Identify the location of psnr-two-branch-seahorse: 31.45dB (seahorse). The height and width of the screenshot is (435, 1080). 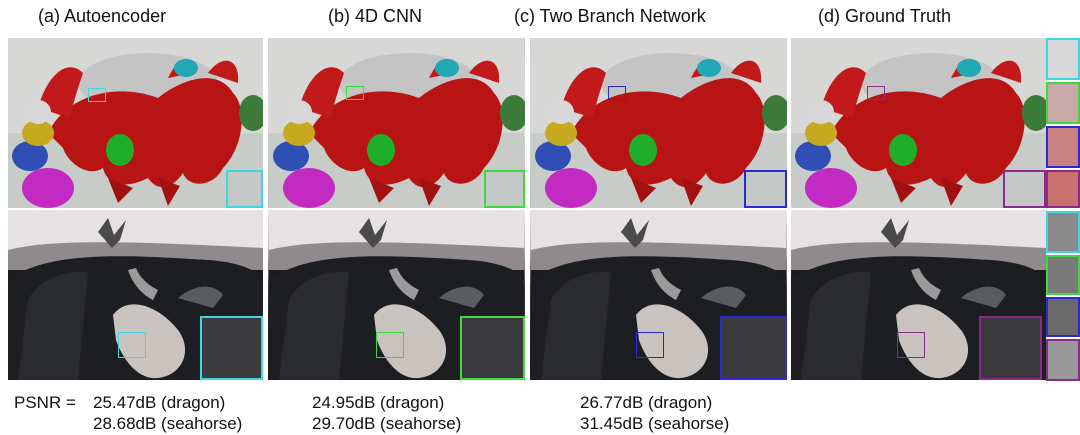
(655, 423).